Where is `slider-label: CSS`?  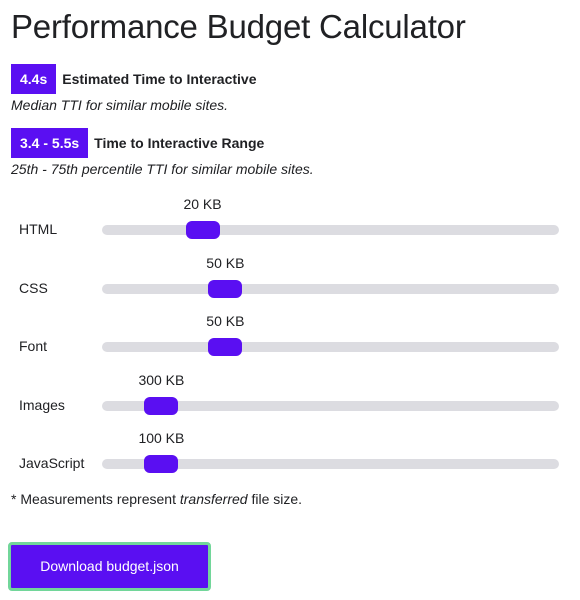 slider-label: CSS is located at coordinates (33, 288).